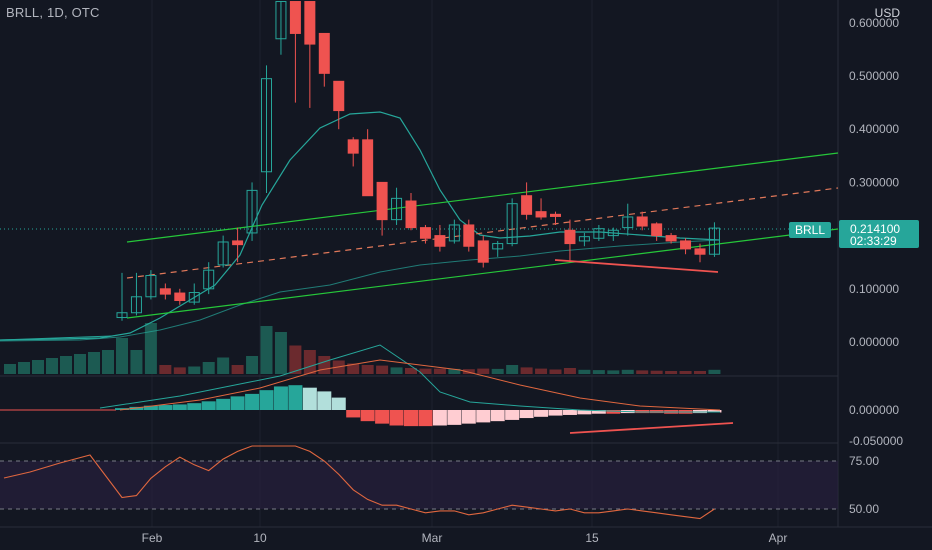  Describe the element at coordinates (874, 76) in the screenshot. I see `price-tick-label: 0.500000` at that location.